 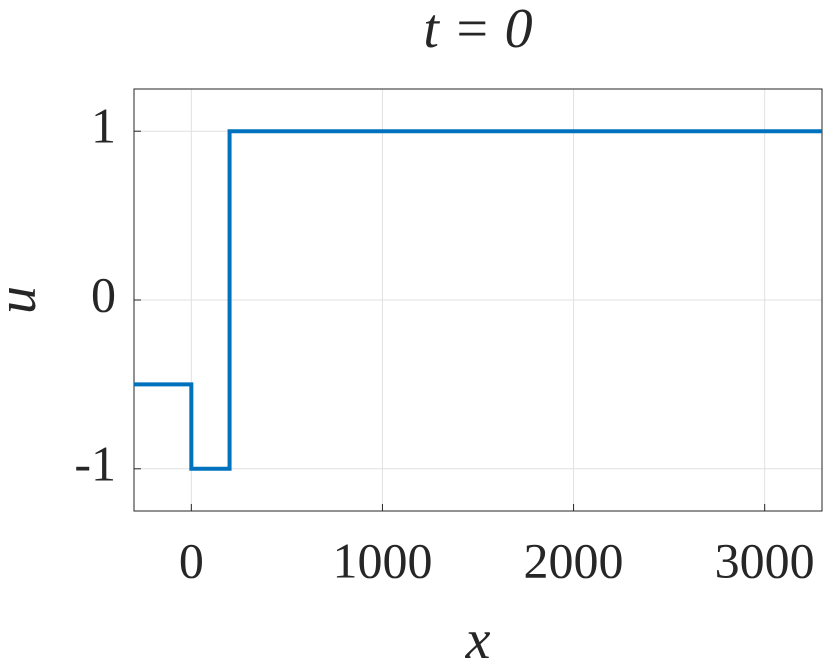 What do you see at coordinates (477, 30) in the screenshot?
I see `chart-title: t = 0` at bounding box center [477, 30].